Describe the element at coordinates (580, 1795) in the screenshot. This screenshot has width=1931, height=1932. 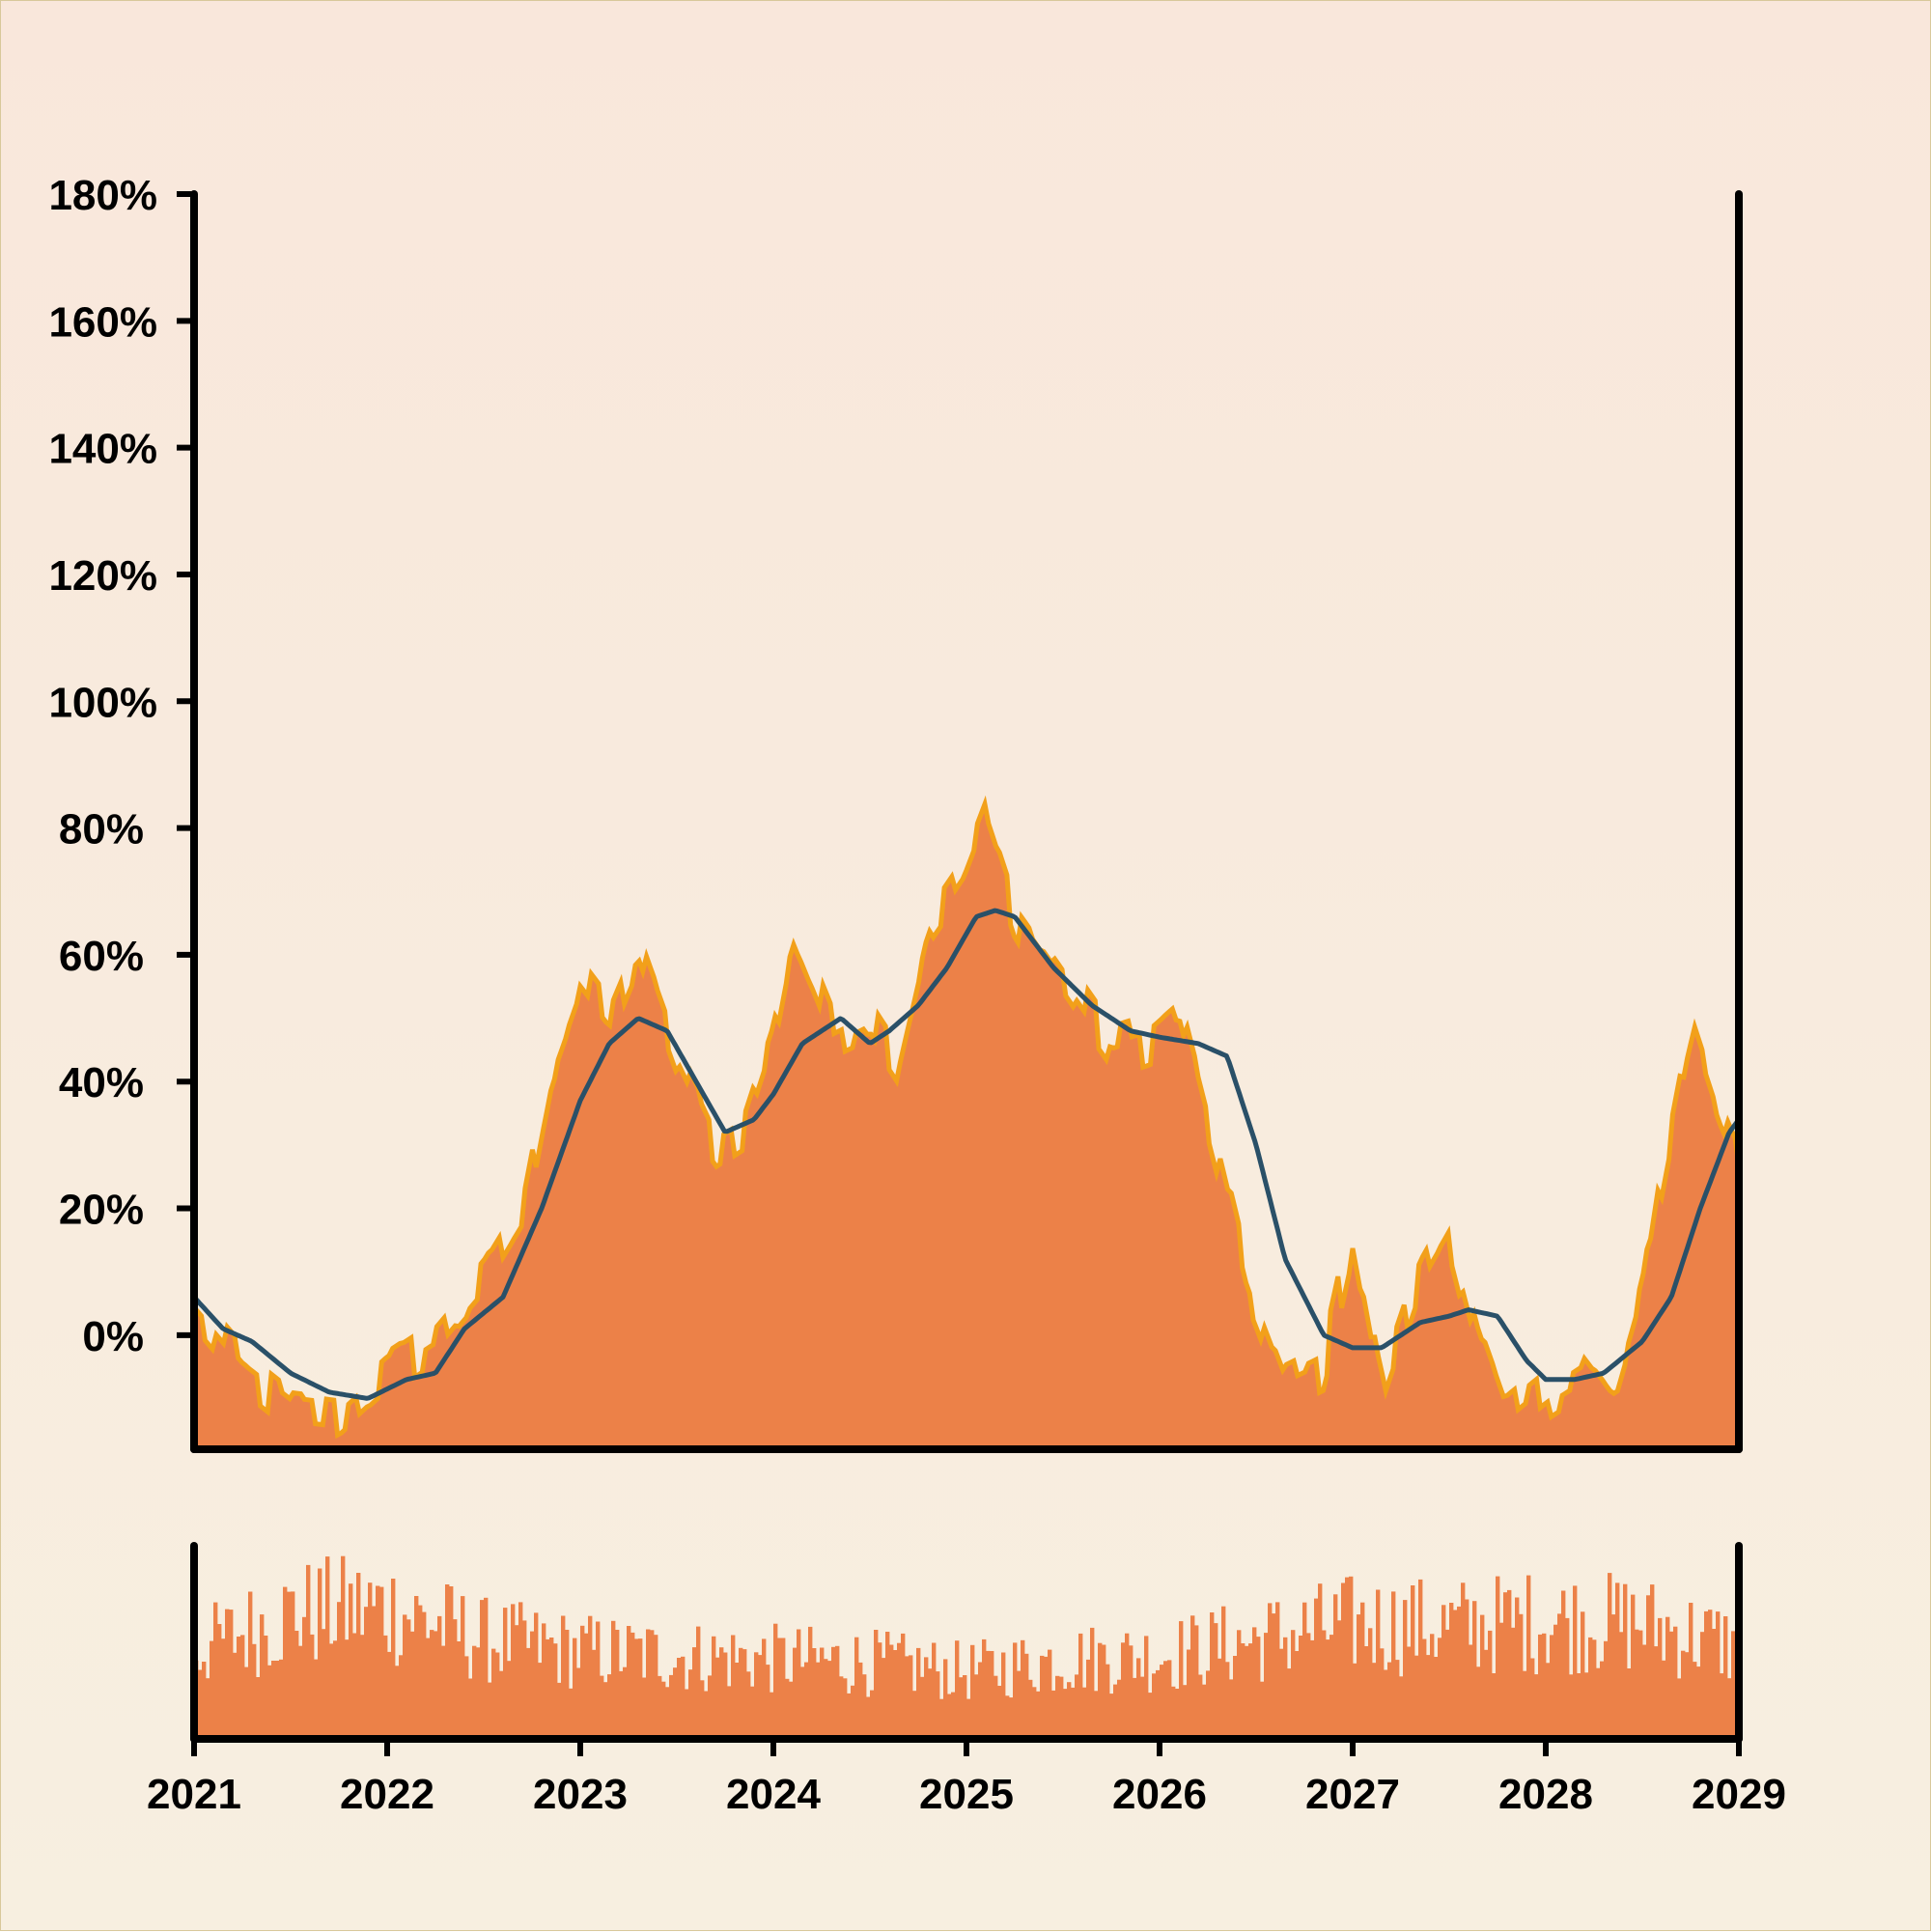
I see `x-tick-label: 2023` at that location.